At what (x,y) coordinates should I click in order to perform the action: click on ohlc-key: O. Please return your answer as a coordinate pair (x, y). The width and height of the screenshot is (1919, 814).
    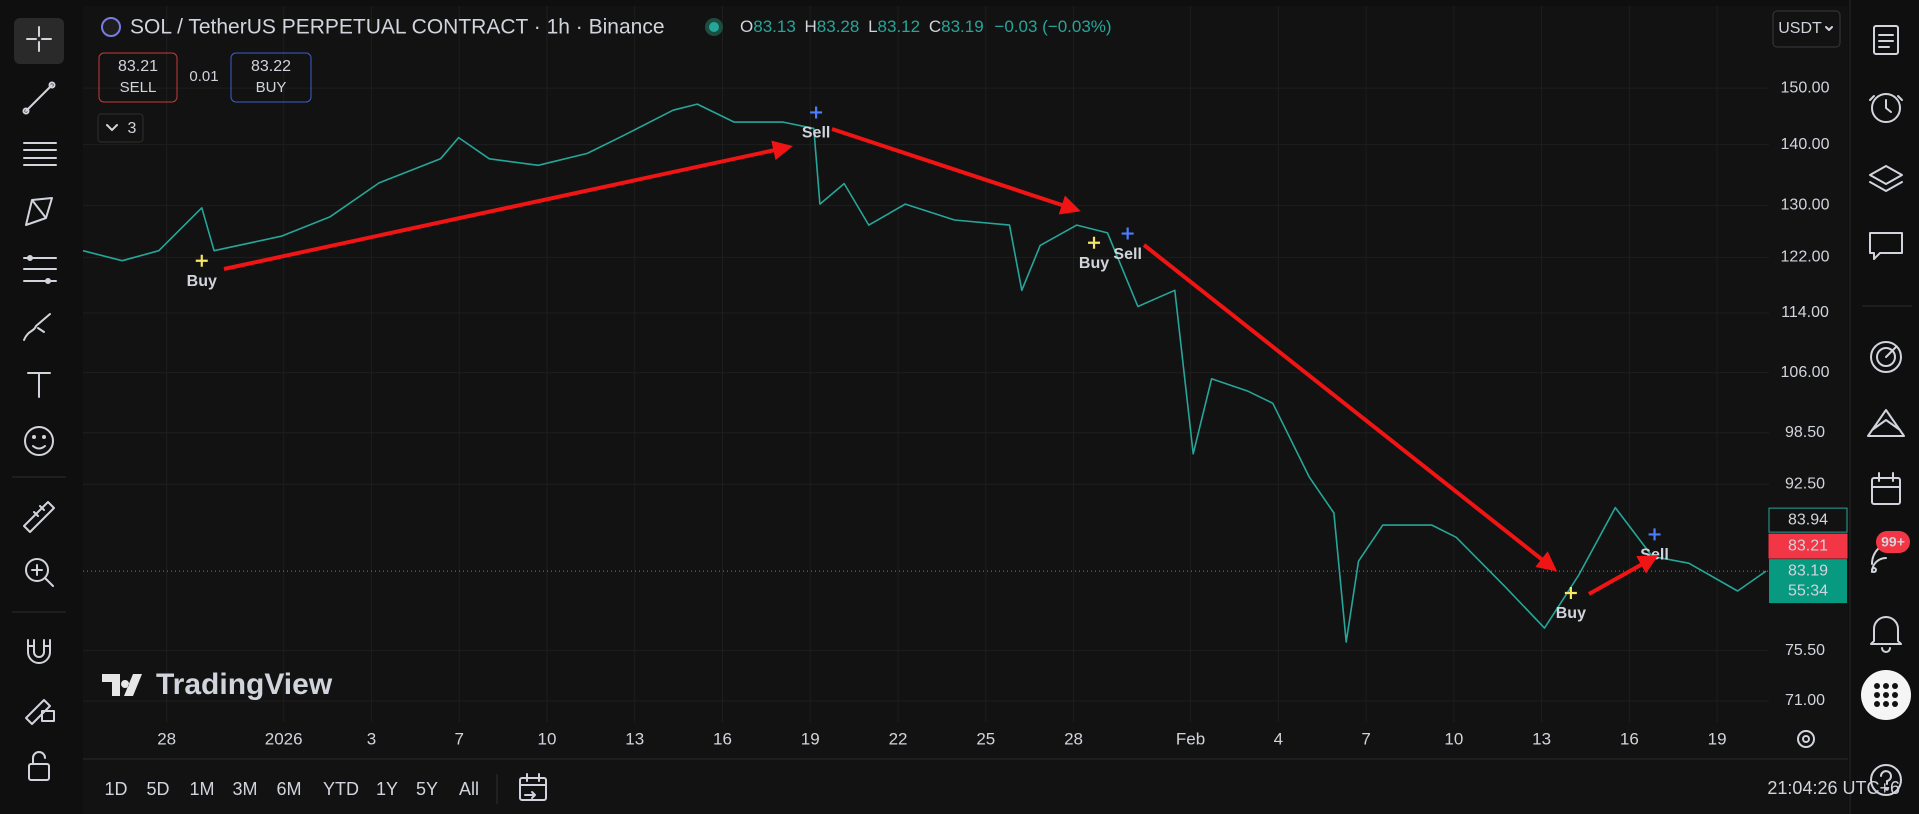
    Looking at the image, I should click on (746, 26).